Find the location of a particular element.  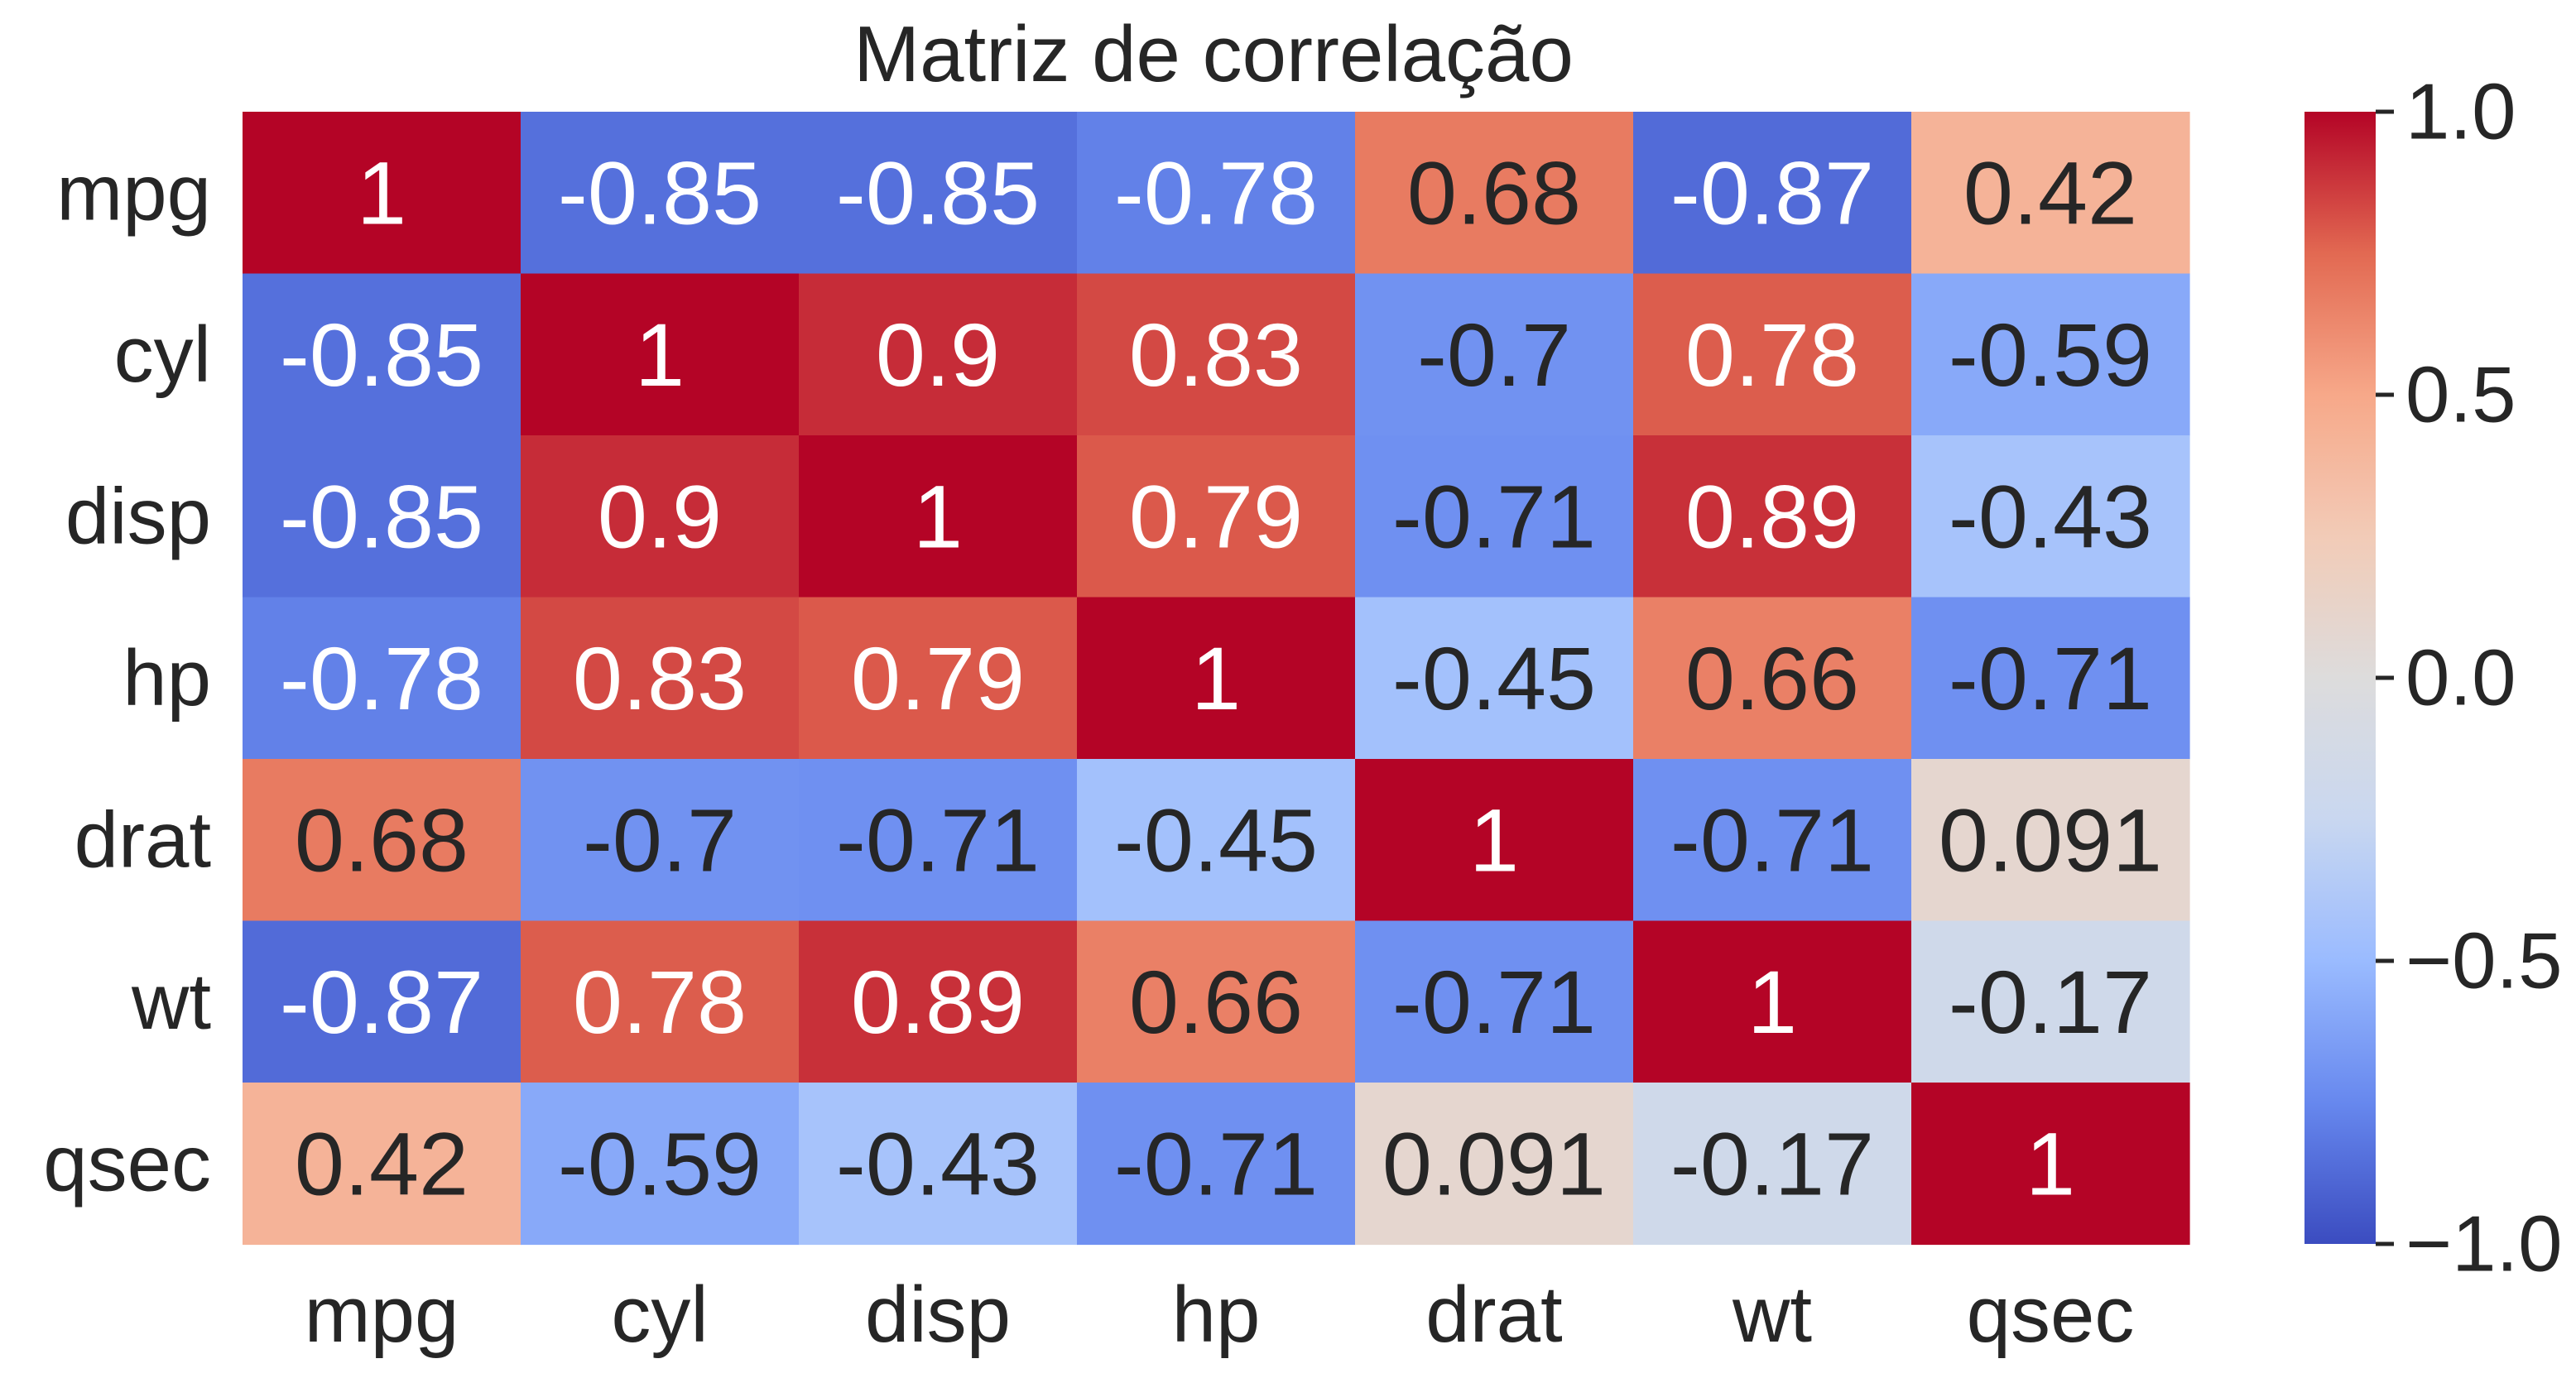

heatmap-cell-hp-cyl is located at coordinates (660, 678).